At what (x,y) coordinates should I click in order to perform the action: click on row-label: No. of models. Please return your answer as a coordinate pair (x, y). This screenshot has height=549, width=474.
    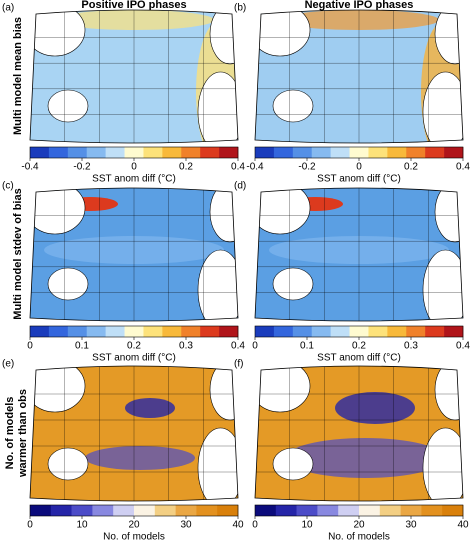
    Looking at the image, I should click on (10, 433).